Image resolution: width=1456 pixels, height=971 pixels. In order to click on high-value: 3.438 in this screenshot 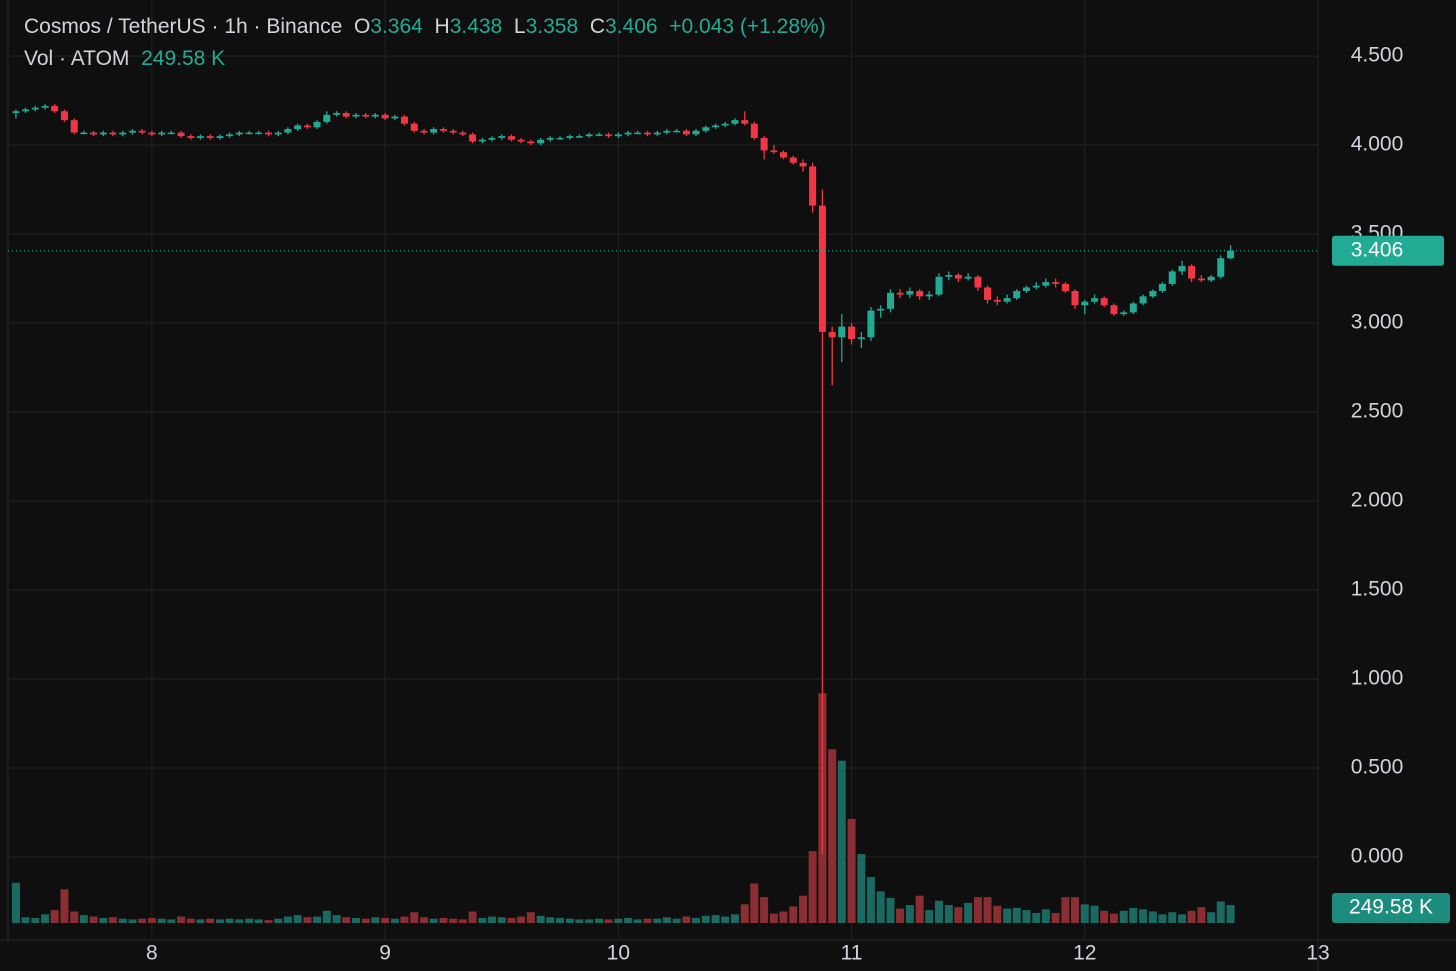, I will do `click(476, 26)`.